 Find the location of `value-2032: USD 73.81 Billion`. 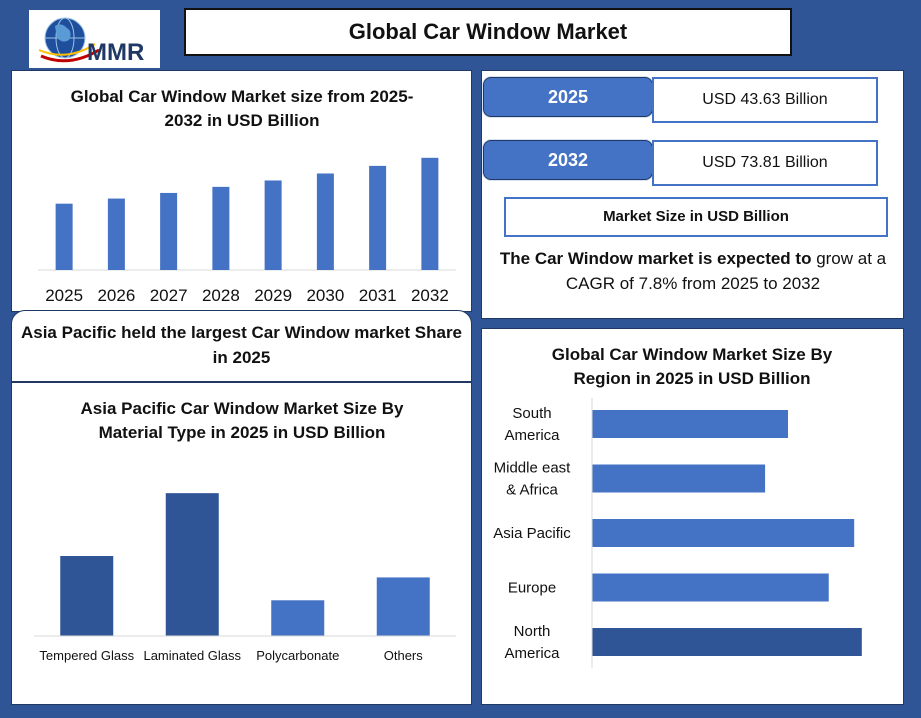

value-2032: USD 73.81 Billion is located at coordinates (765, 163).